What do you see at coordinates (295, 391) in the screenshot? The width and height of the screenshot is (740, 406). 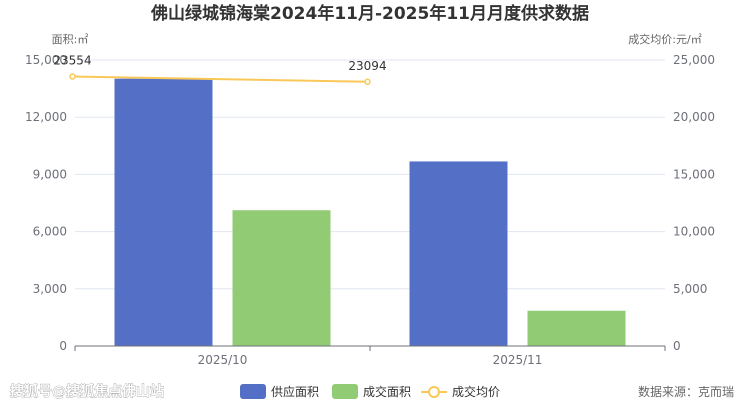 I see `legend-label-supply: 供应面积` at bounding box center [295, 391].